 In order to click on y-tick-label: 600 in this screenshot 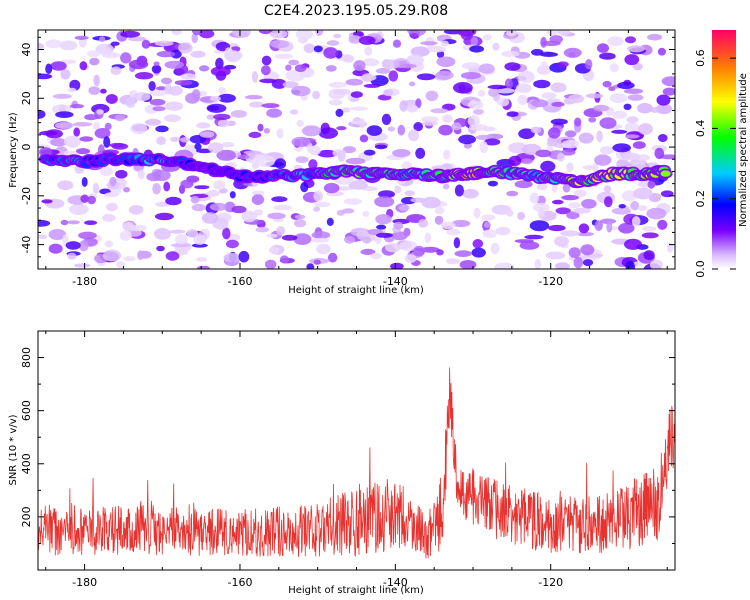, I will do `click(26, 410)`.